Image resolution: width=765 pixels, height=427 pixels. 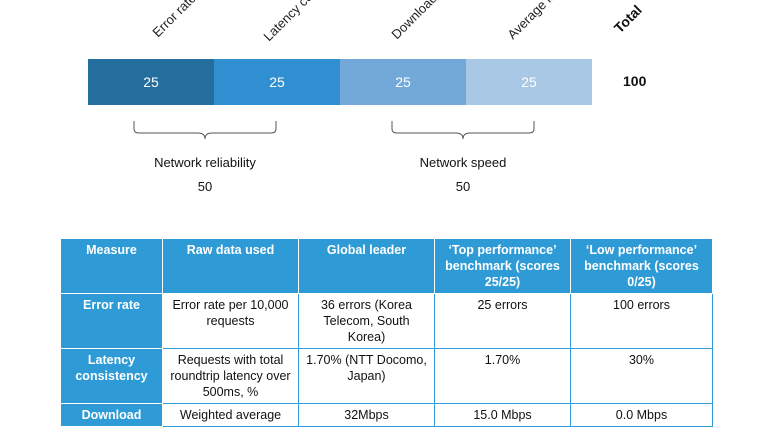 What do you see at coordinates (635, 81) in the screenshot?
I see `total-value: 100` at bounding box center [635, 81].